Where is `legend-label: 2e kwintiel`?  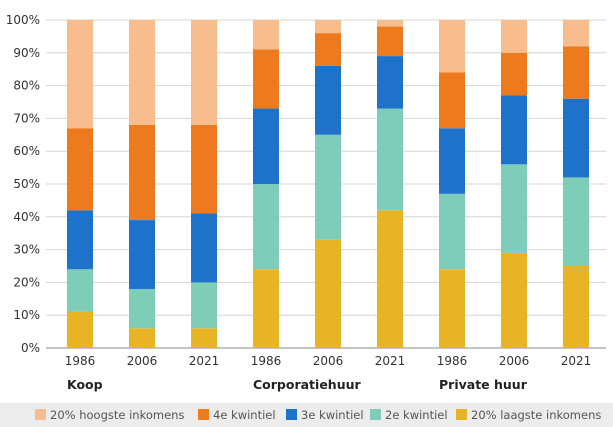 legend-label: 2e kwintiel is located at coordinates (416, 415).